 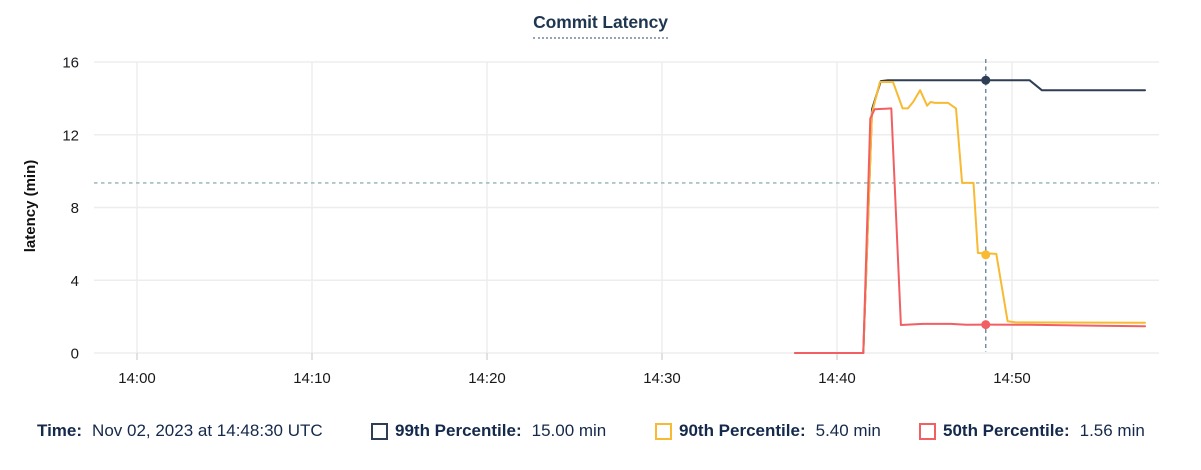 I want to click on chart-title: Commit Latency, so click(x=600, y=25).